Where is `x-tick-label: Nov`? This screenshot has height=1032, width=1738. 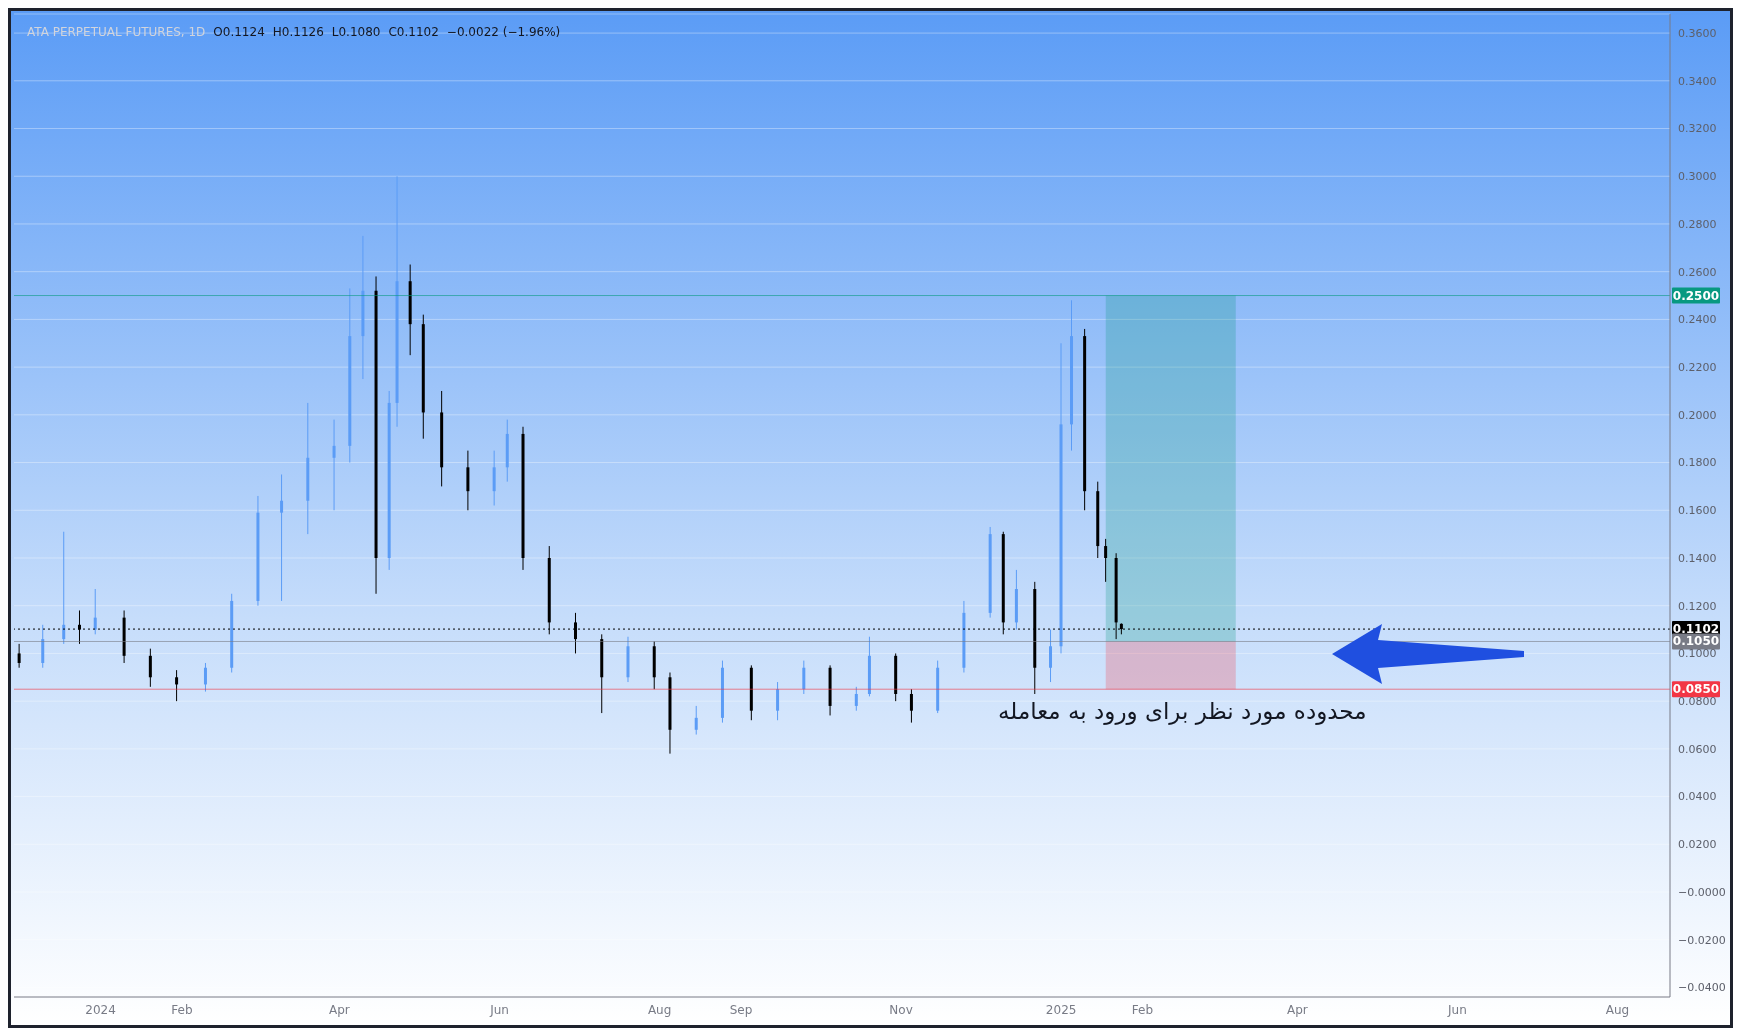 x-tick-label: Nov is located at coordinates (901, 1009).